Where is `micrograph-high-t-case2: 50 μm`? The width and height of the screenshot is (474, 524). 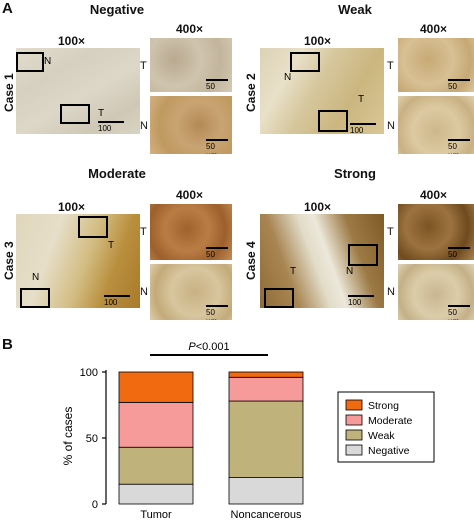
micrograph-high-t-case2: 50 μm is located at coordinates (436, 65).